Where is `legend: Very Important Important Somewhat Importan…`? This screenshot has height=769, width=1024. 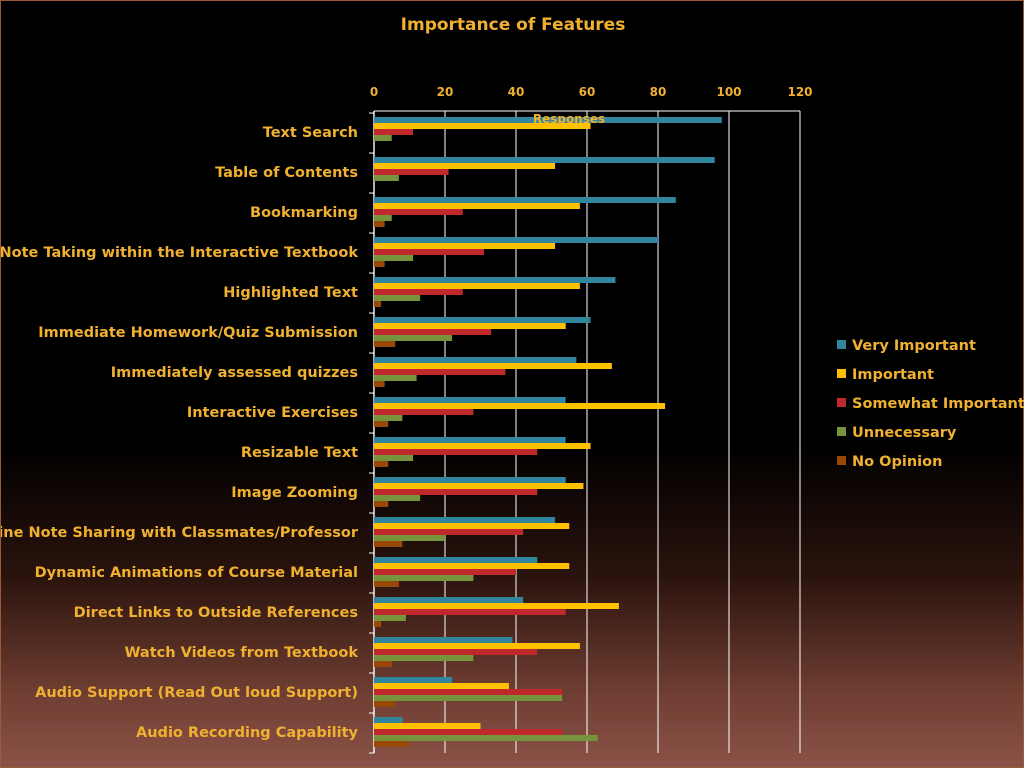
legend: Very Important Important Somewhat Importan… is located at coordinates (930, 404).